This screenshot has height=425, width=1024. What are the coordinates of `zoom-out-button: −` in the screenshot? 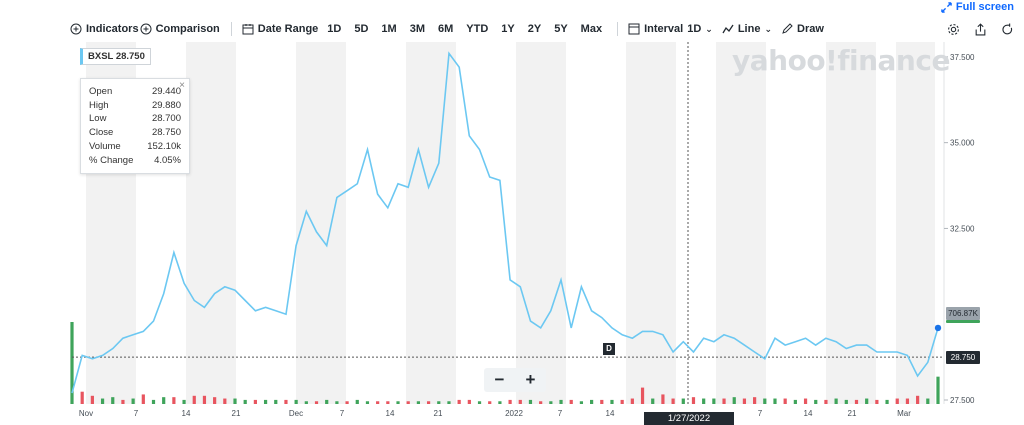 It's located at (499, 379).